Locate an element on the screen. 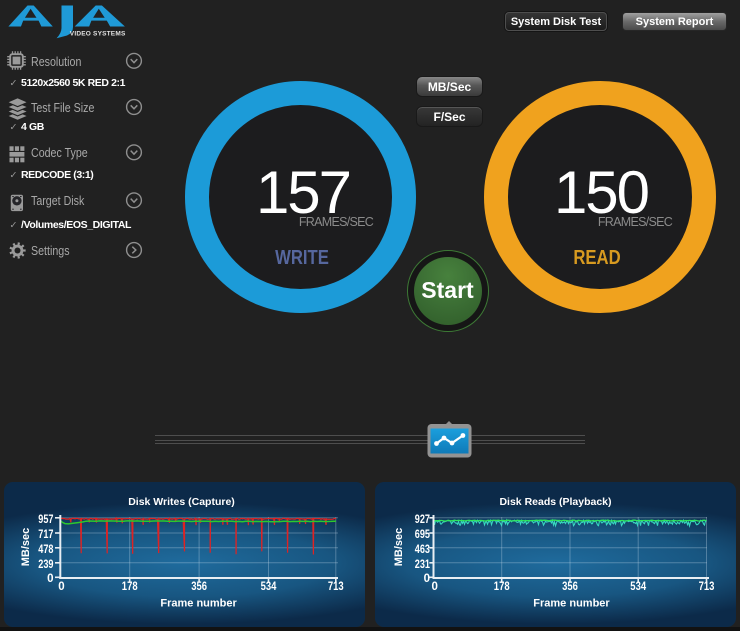 This screenshot has height=631, width=740. svg-text: VIDEO SYSTEMS is located at coordinates (98, 33).